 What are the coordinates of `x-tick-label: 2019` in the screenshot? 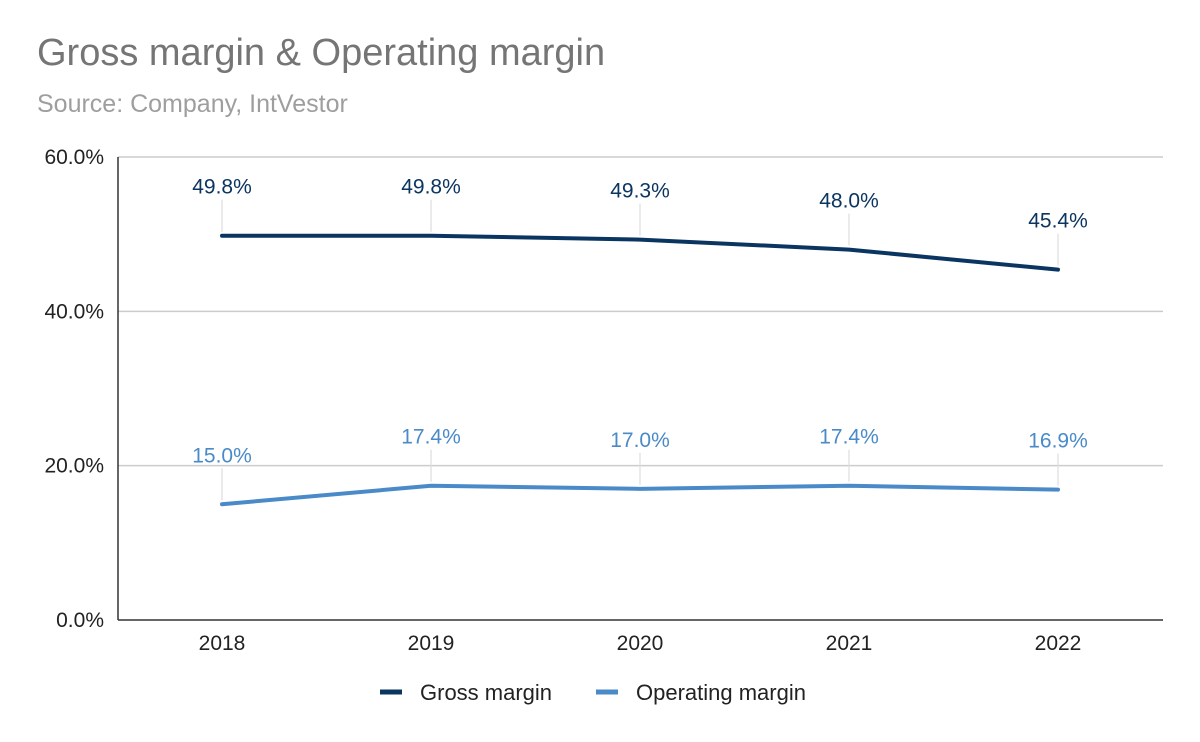 It's located at (431, 643).